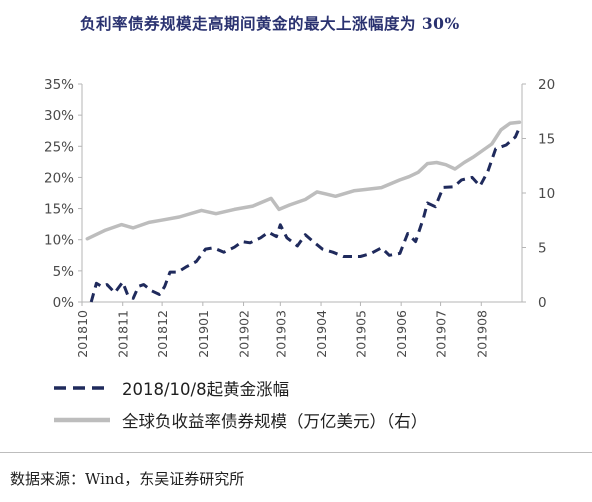  What do you see at coordinates (481, 334) in the screenshot?
I see `x-tick-label: 201908` at bounding box center [481, 334].